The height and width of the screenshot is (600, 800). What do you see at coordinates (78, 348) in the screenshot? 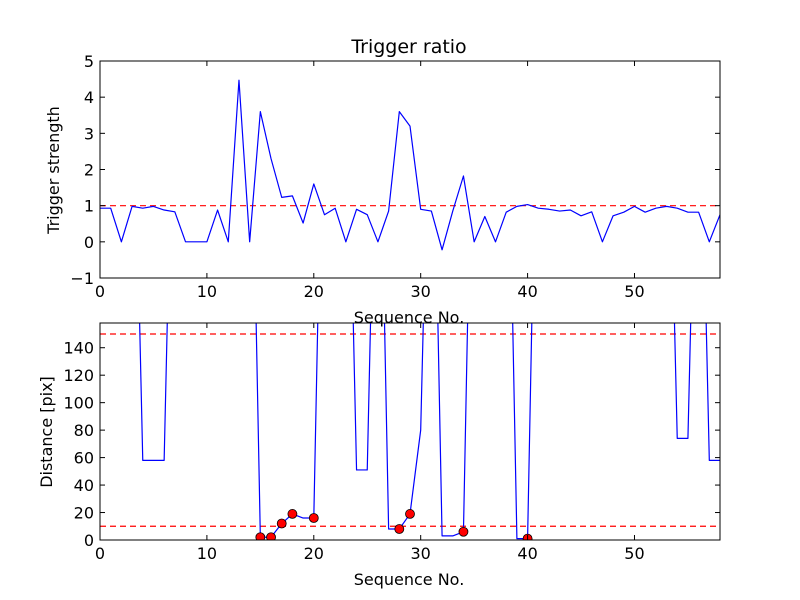
I see `y-tick-label: 140` at bounding box center [78, 348].